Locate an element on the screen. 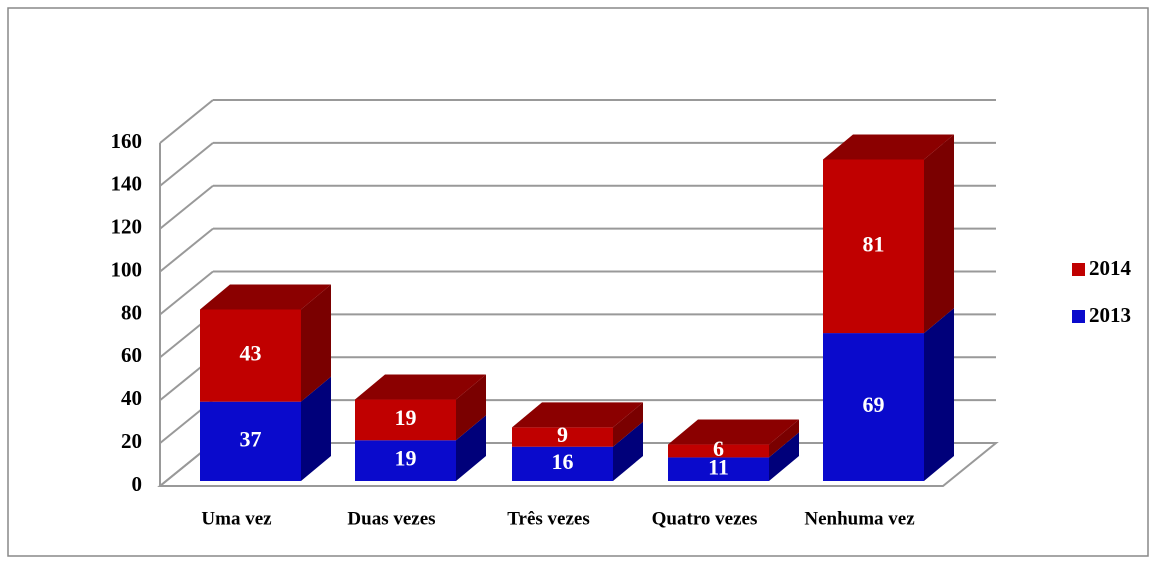  value-label: 81 is located at coordinates (874, 243).